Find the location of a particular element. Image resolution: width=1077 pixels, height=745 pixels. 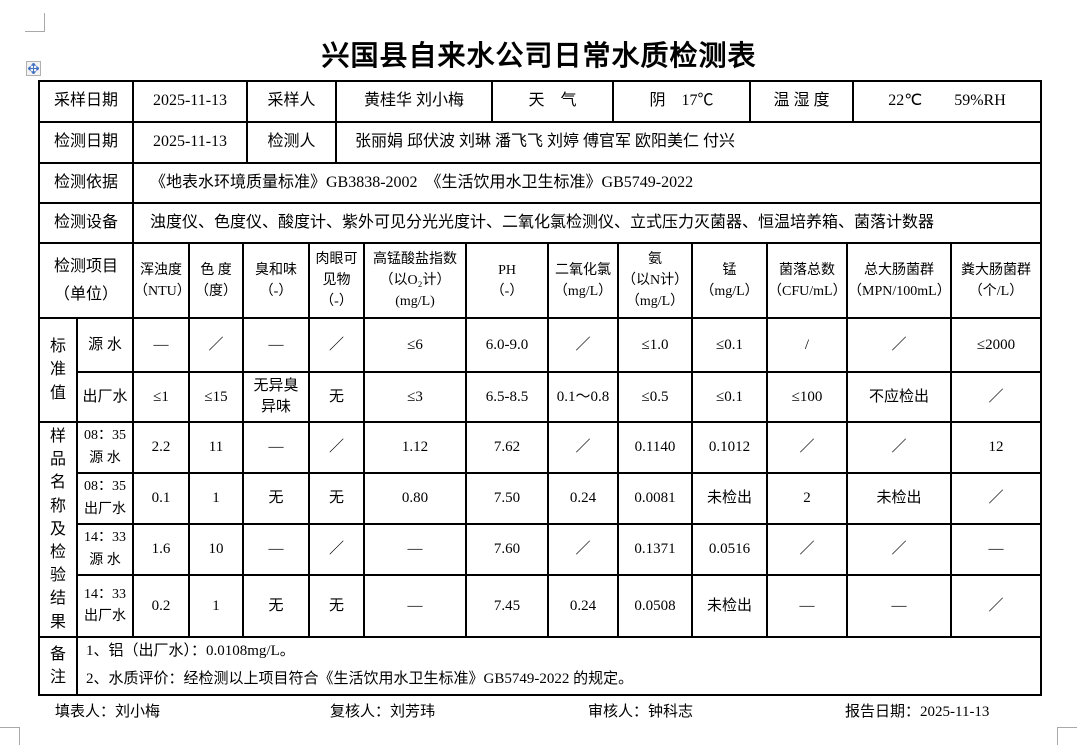

header-total-coliform: 总大肠菌群 （MPN/100mL） is located at coordinates (899, 280).